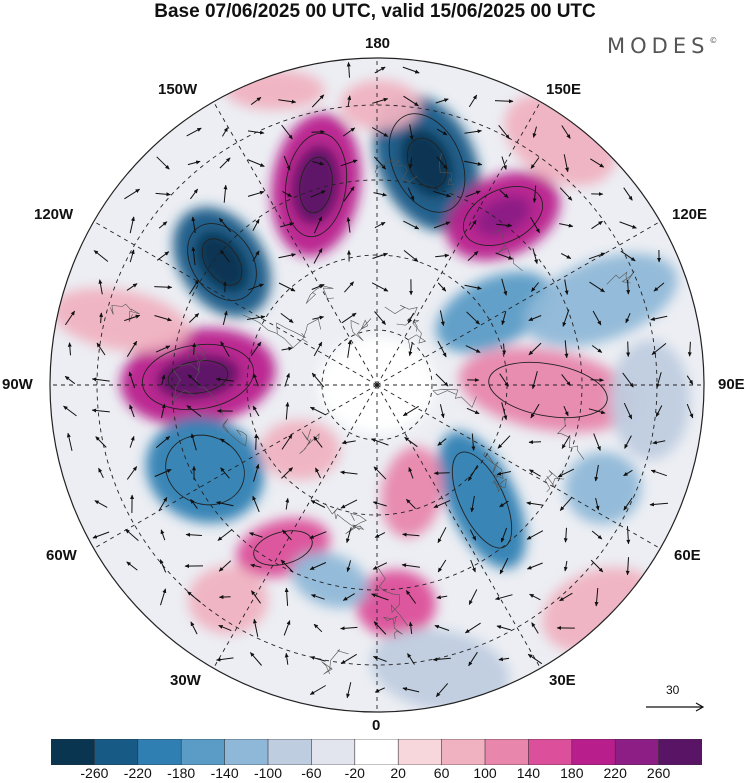 The image size is (750, 783). Describe the element at coordinates (485, 773) in the screenshot. I see `colorbar-tick-label: 100` at that location.